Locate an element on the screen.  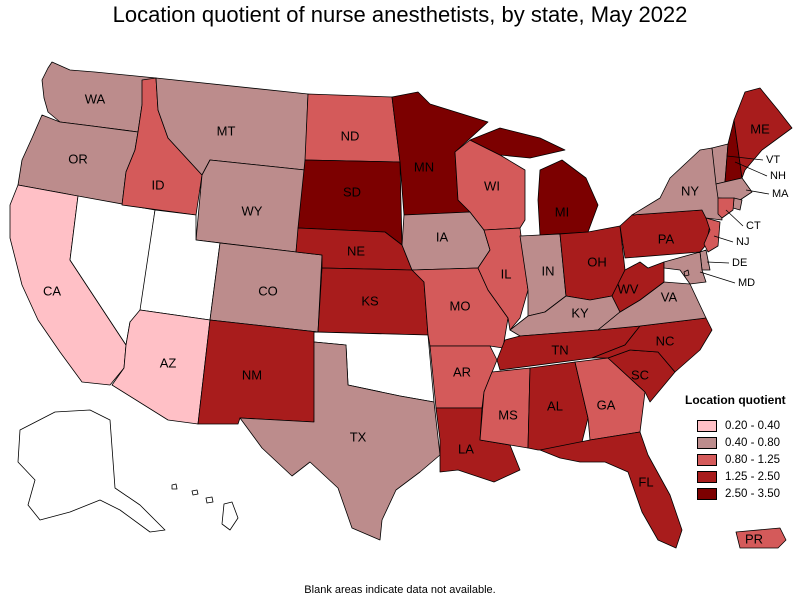
state-label-de: DE is located at coordinates (739, 263).